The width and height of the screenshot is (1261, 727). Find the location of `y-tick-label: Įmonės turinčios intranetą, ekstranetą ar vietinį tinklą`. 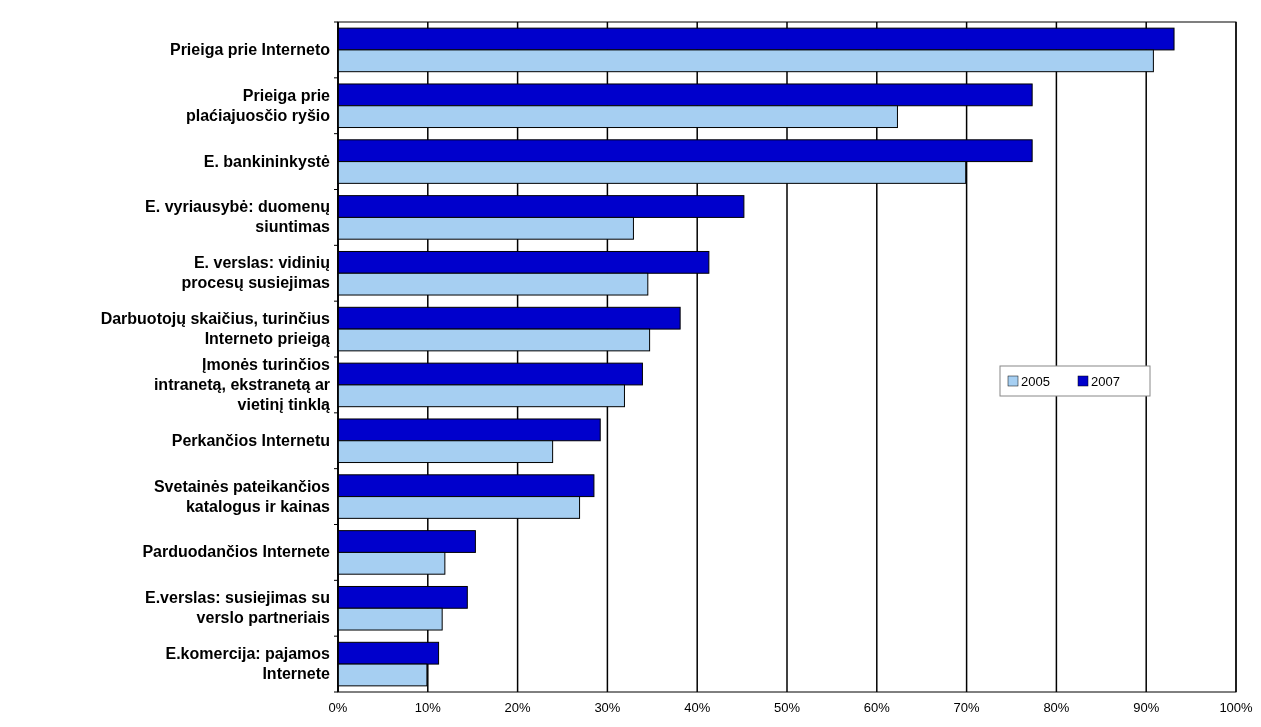

y-tick-label: Įmonės turinčios intranetą, ekstranetą ar vietinį tinklą is located at coordinates (242, 384).